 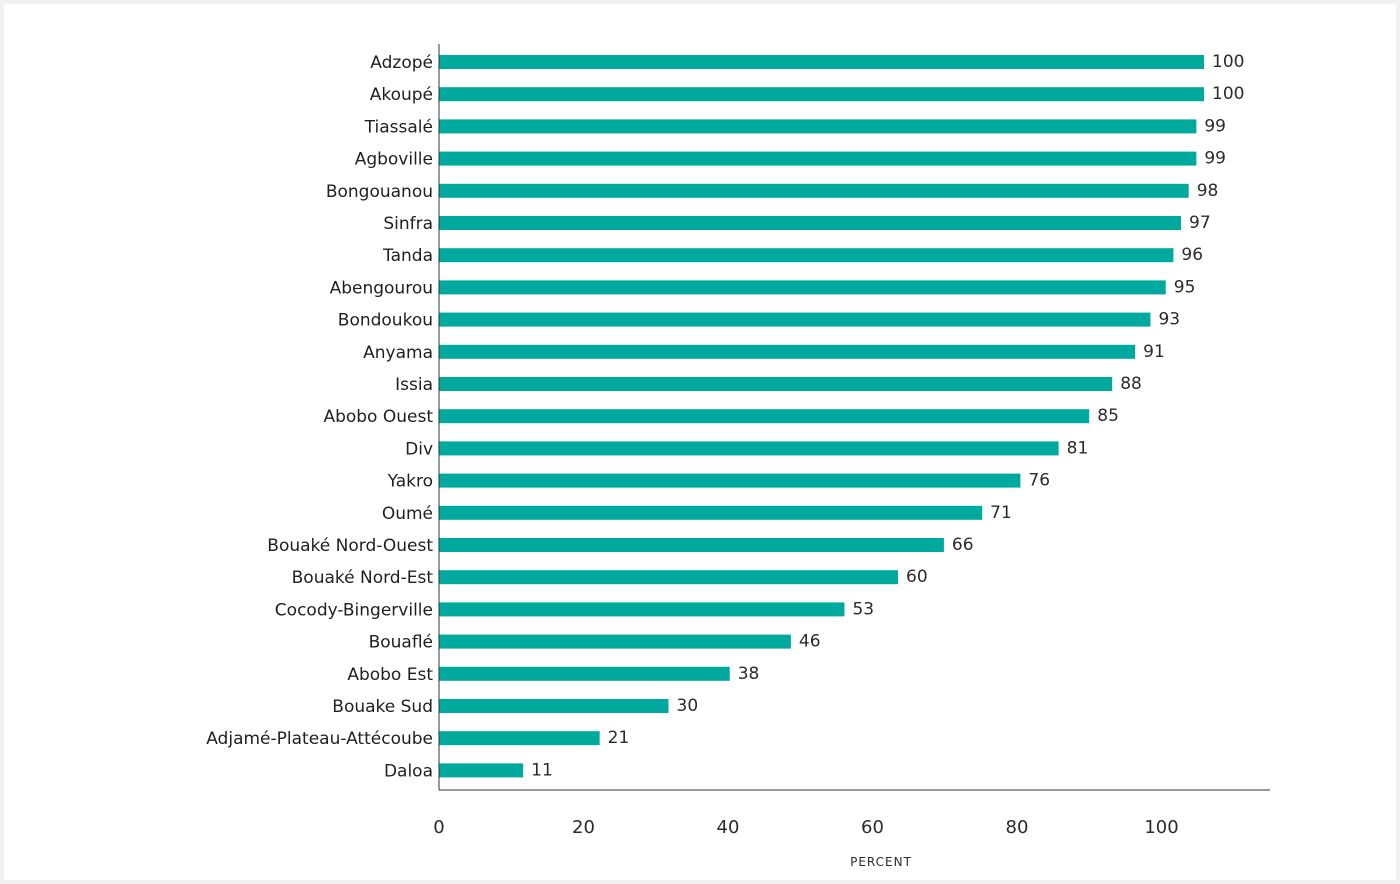 I want to click on value-label-17: 53, so click(x=863, y=609).